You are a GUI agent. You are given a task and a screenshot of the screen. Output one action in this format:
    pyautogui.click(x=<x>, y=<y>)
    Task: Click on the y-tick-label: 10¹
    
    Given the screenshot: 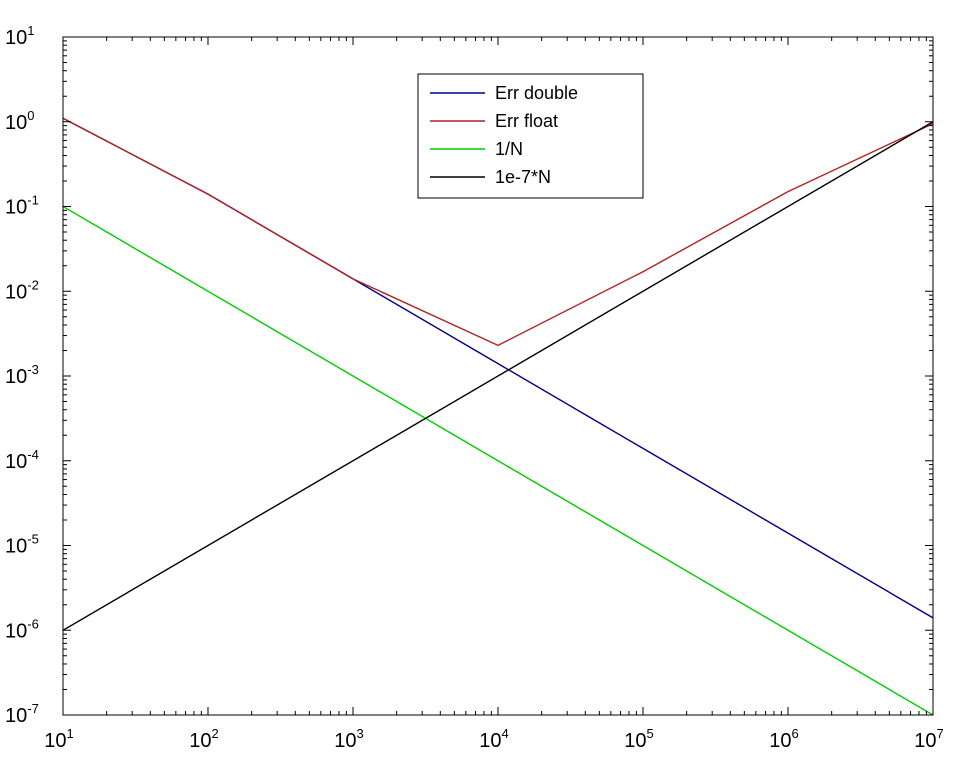 What is the action you would take?
    pyautogui.click(x=19, y=36)
    